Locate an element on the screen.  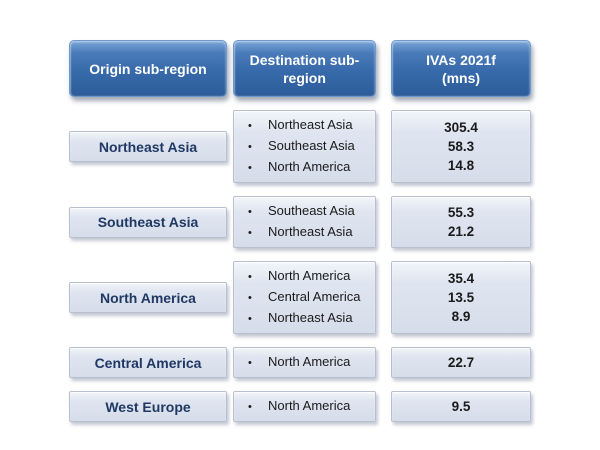
values-box: 22.7 is located at coordinates (461, 362).